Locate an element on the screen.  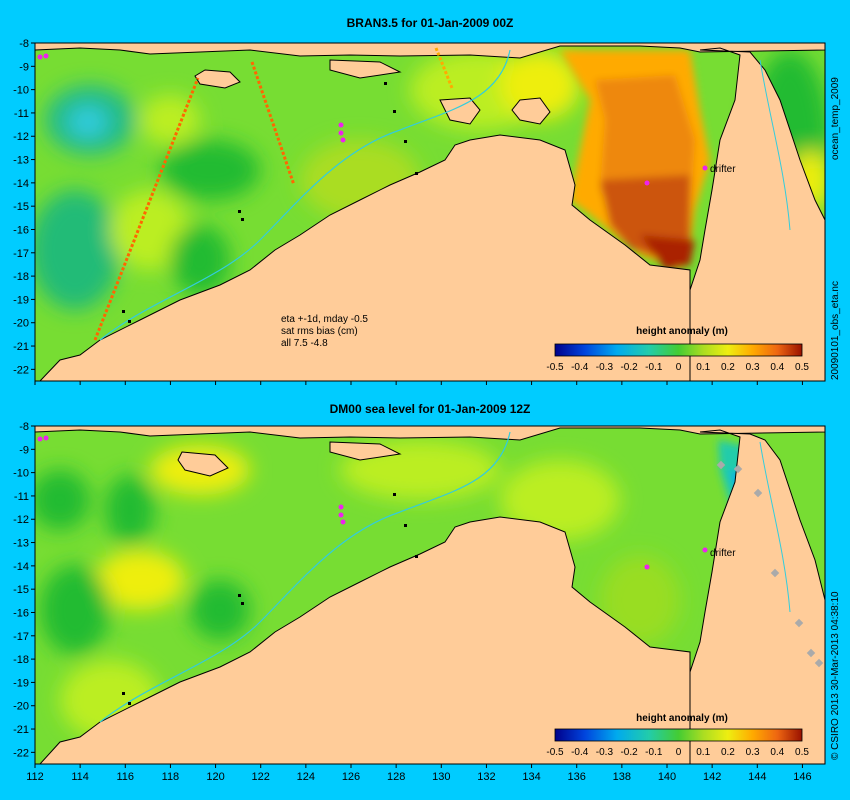
y-tick-label: -15 is located at coordinates (21, 590).